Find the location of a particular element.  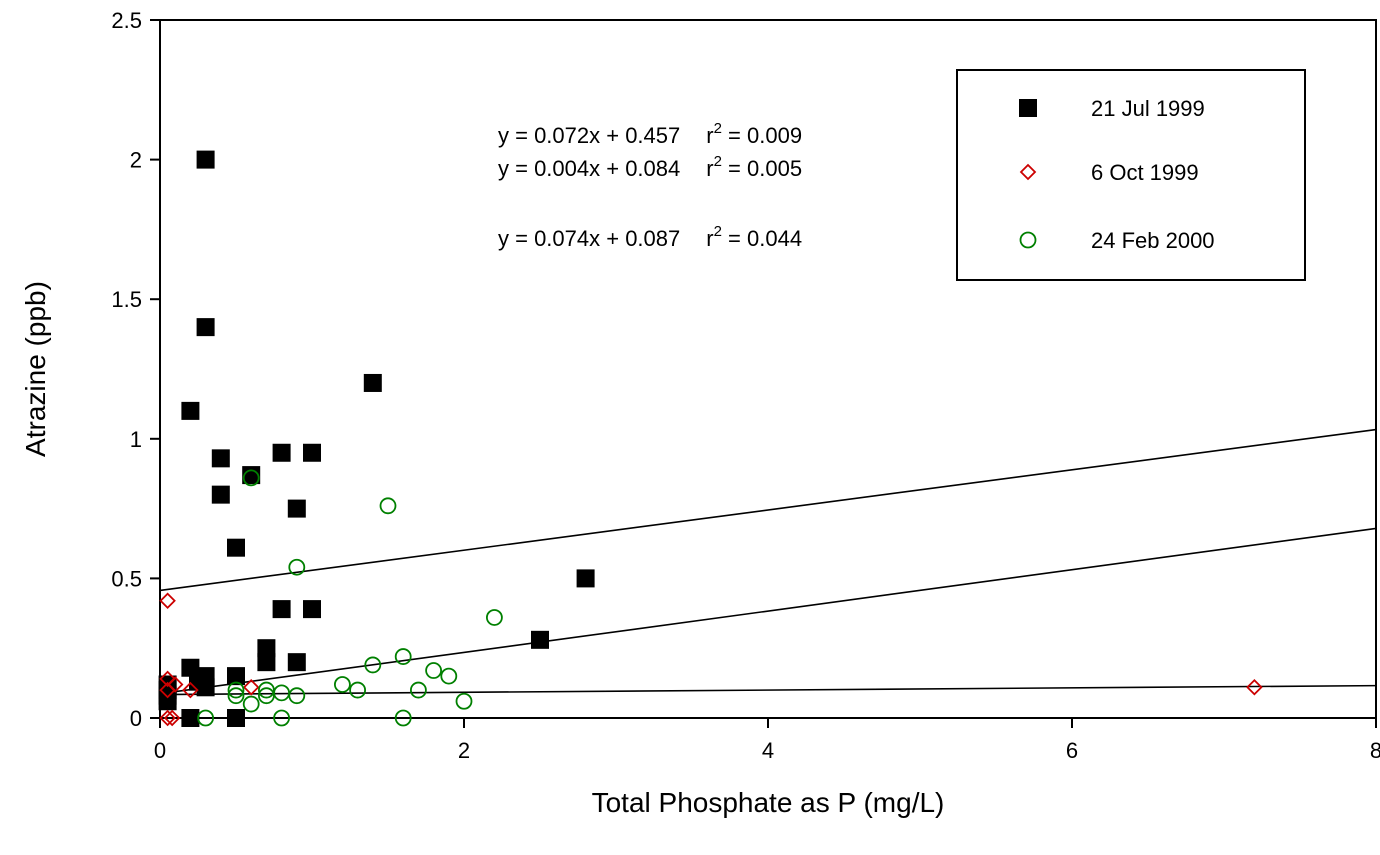

y-tick-label: 2 is located at coordinates (136, 160).